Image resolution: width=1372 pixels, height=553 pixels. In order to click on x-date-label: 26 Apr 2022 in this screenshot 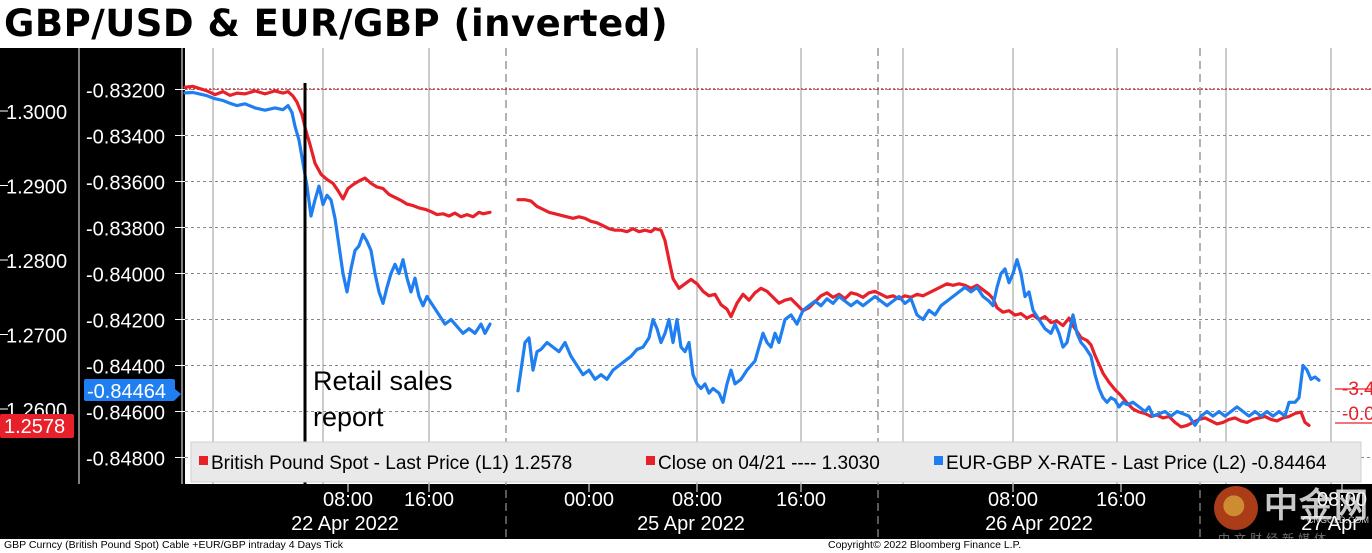, I will do `click(1039, 524)`.